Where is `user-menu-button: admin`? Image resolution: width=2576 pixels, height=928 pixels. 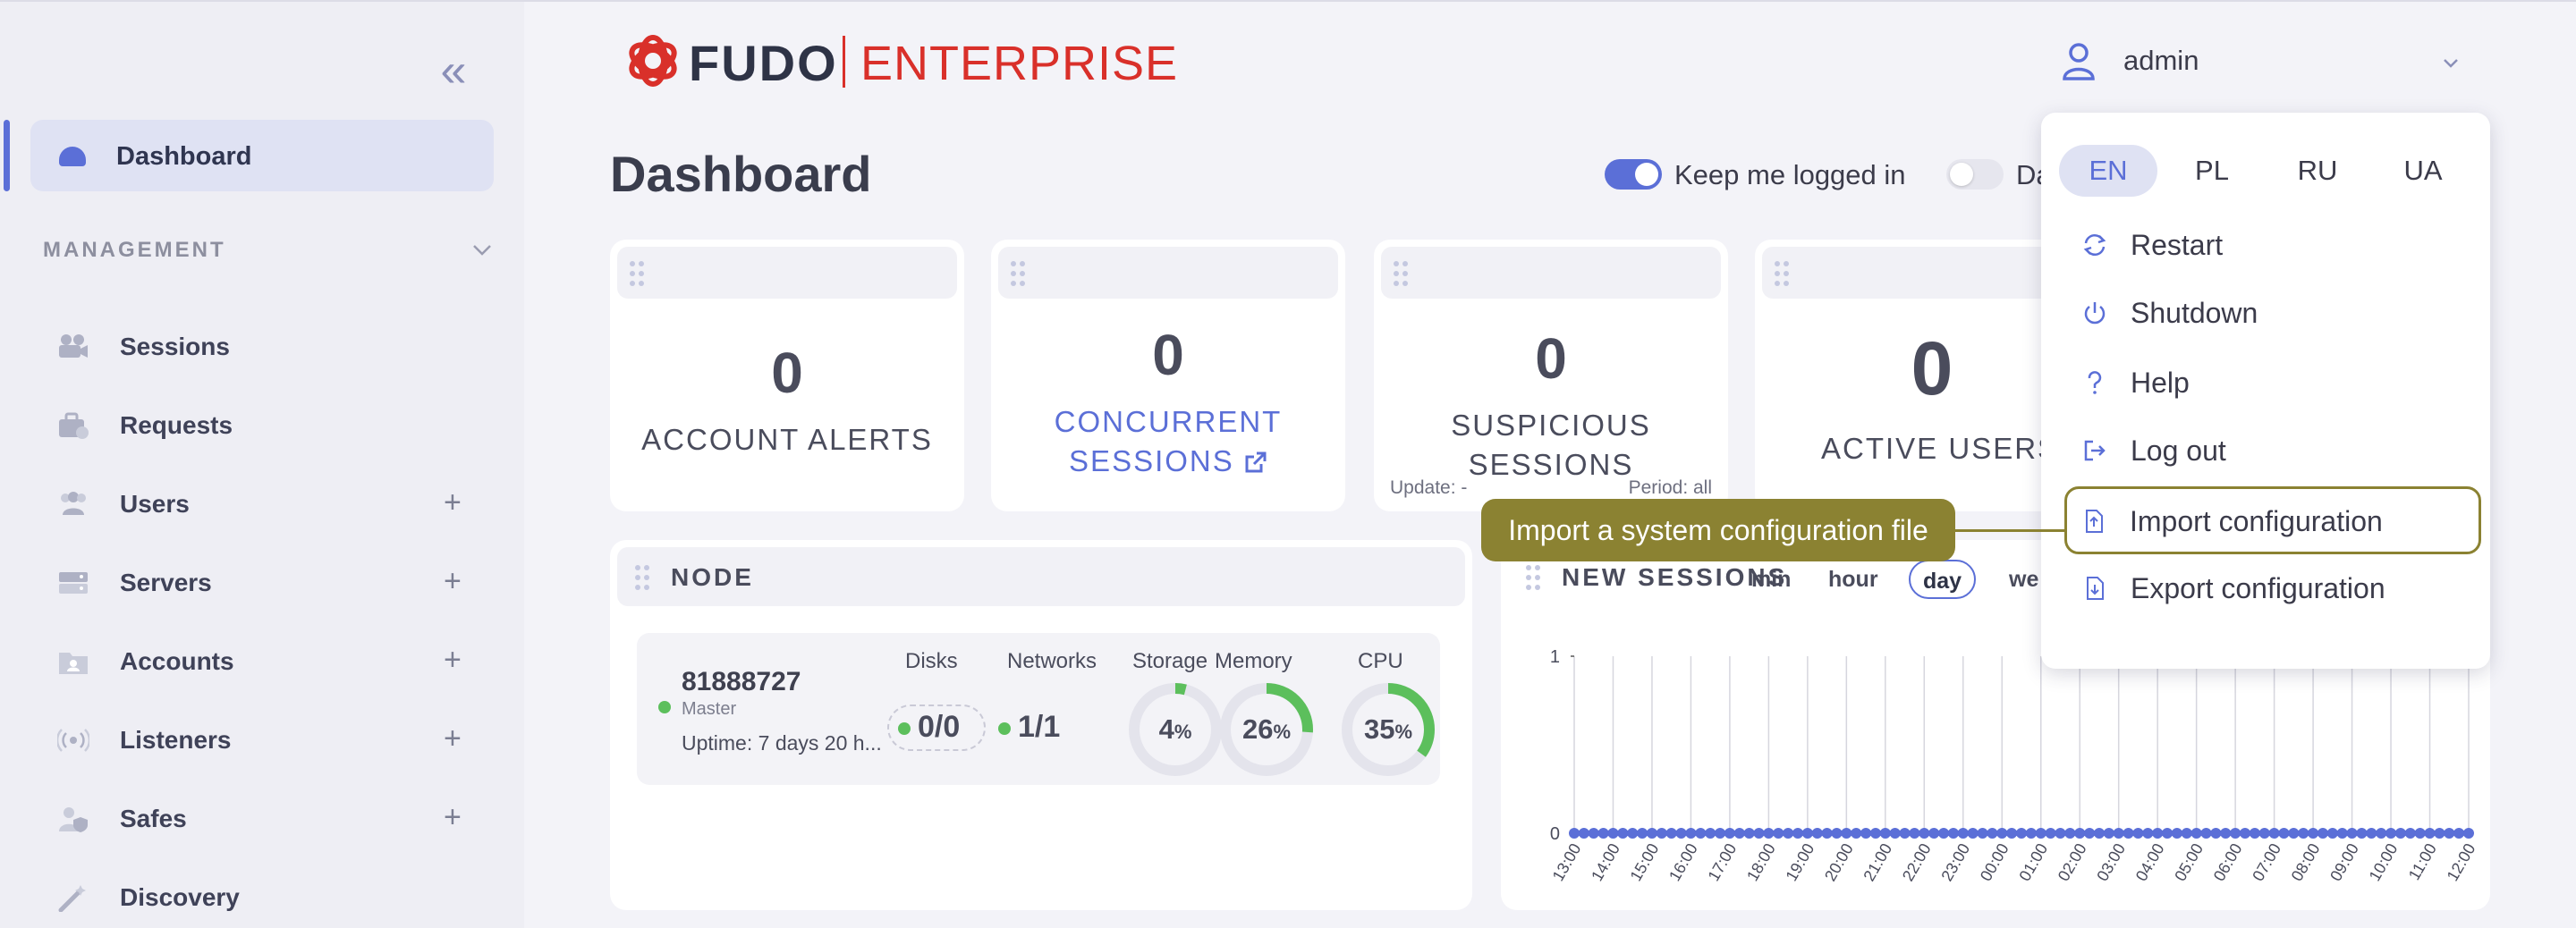 user-menu-button: admin is located at coordinates (2161, 61).